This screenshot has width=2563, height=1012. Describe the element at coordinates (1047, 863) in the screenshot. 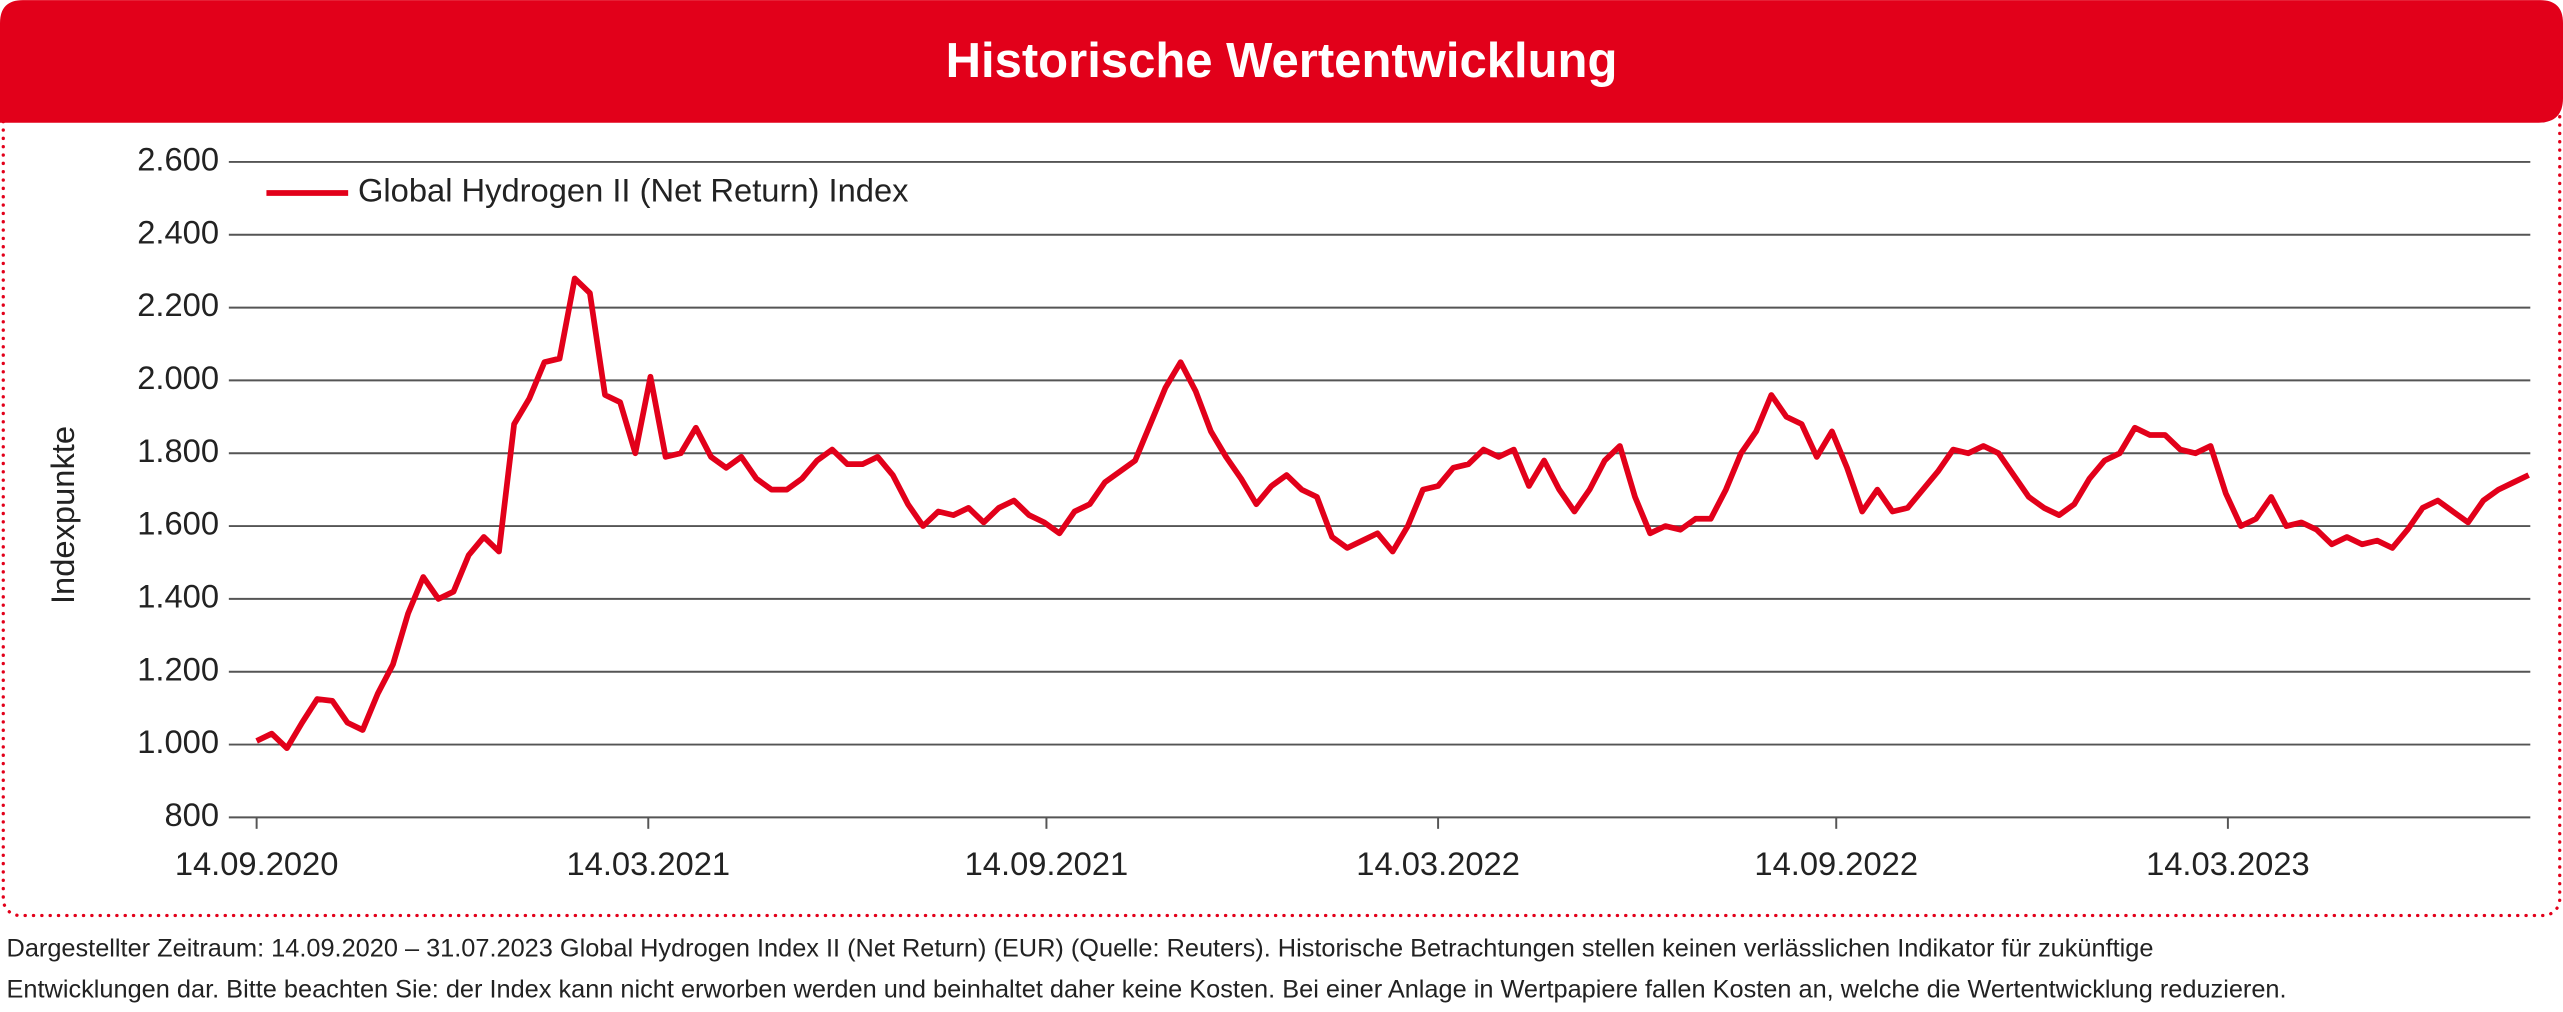

I see `x-tick-label: 14.09.2021` at that location.